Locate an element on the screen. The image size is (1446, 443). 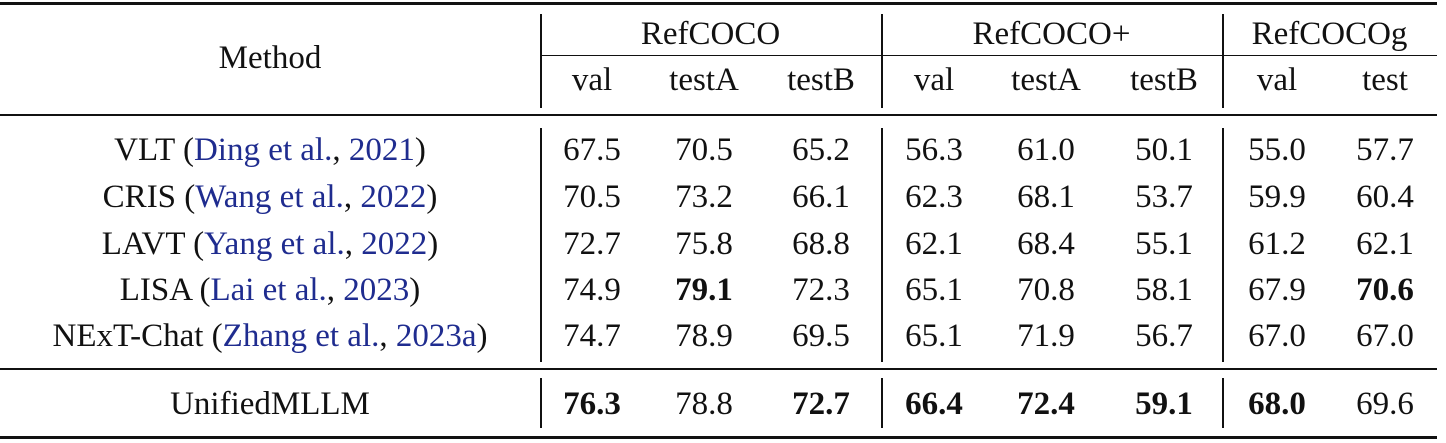
score-cell: 72.3 is located at coordinates (821, 290).